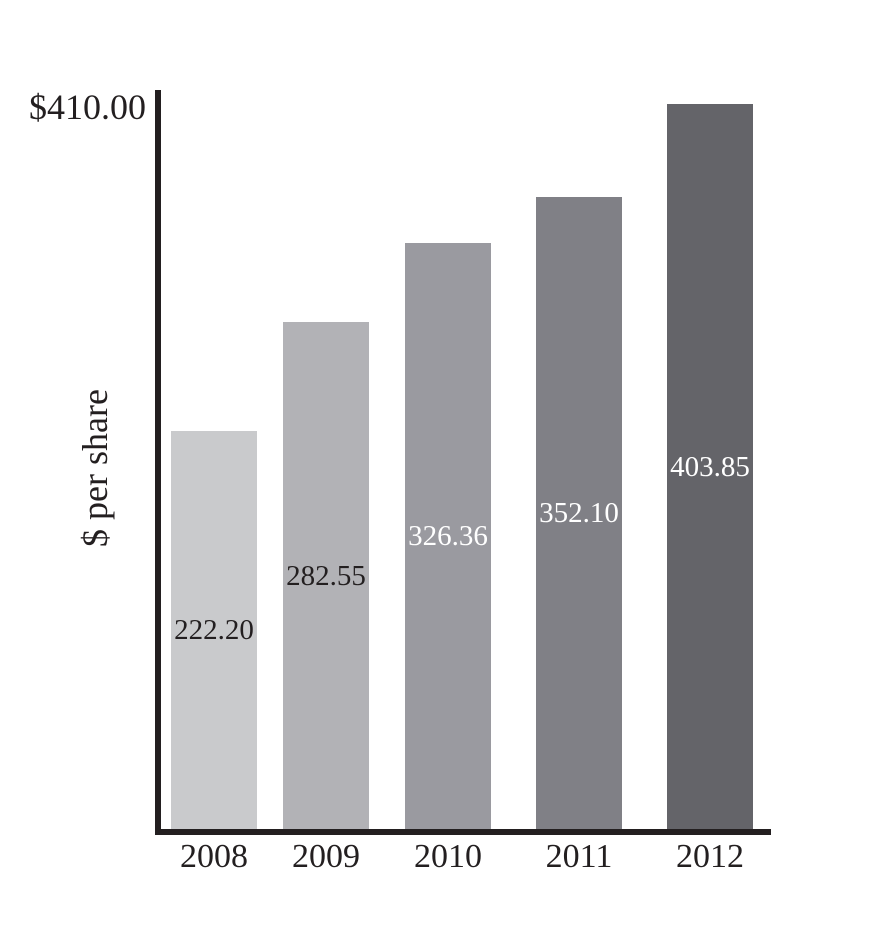 This screenshot has width=871, height=950. Describe the element at coordinates (87, 107) in the screenshot. I see `y-axis-max-tick-label: $410.00` at that location.